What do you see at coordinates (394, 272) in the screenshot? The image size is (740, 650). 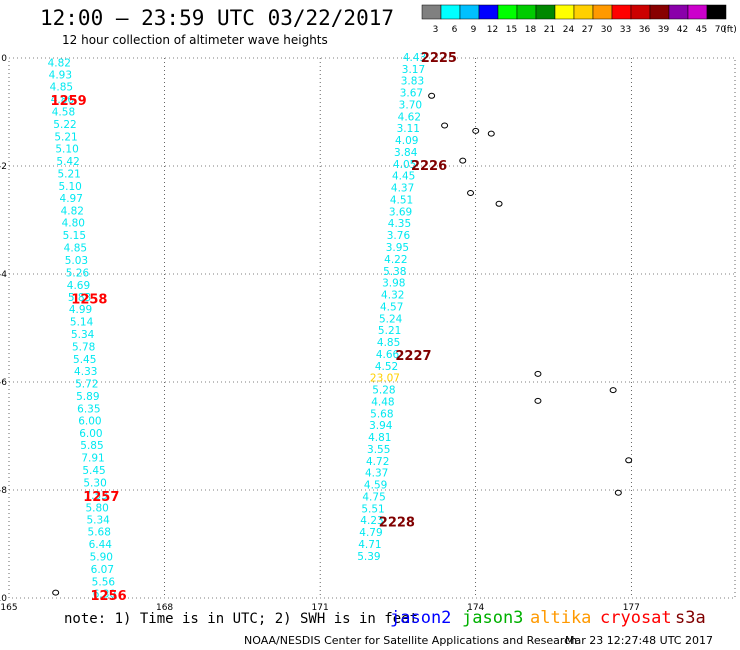 I see `wave-height-label: 5.38` at bounding box center [394, 272].